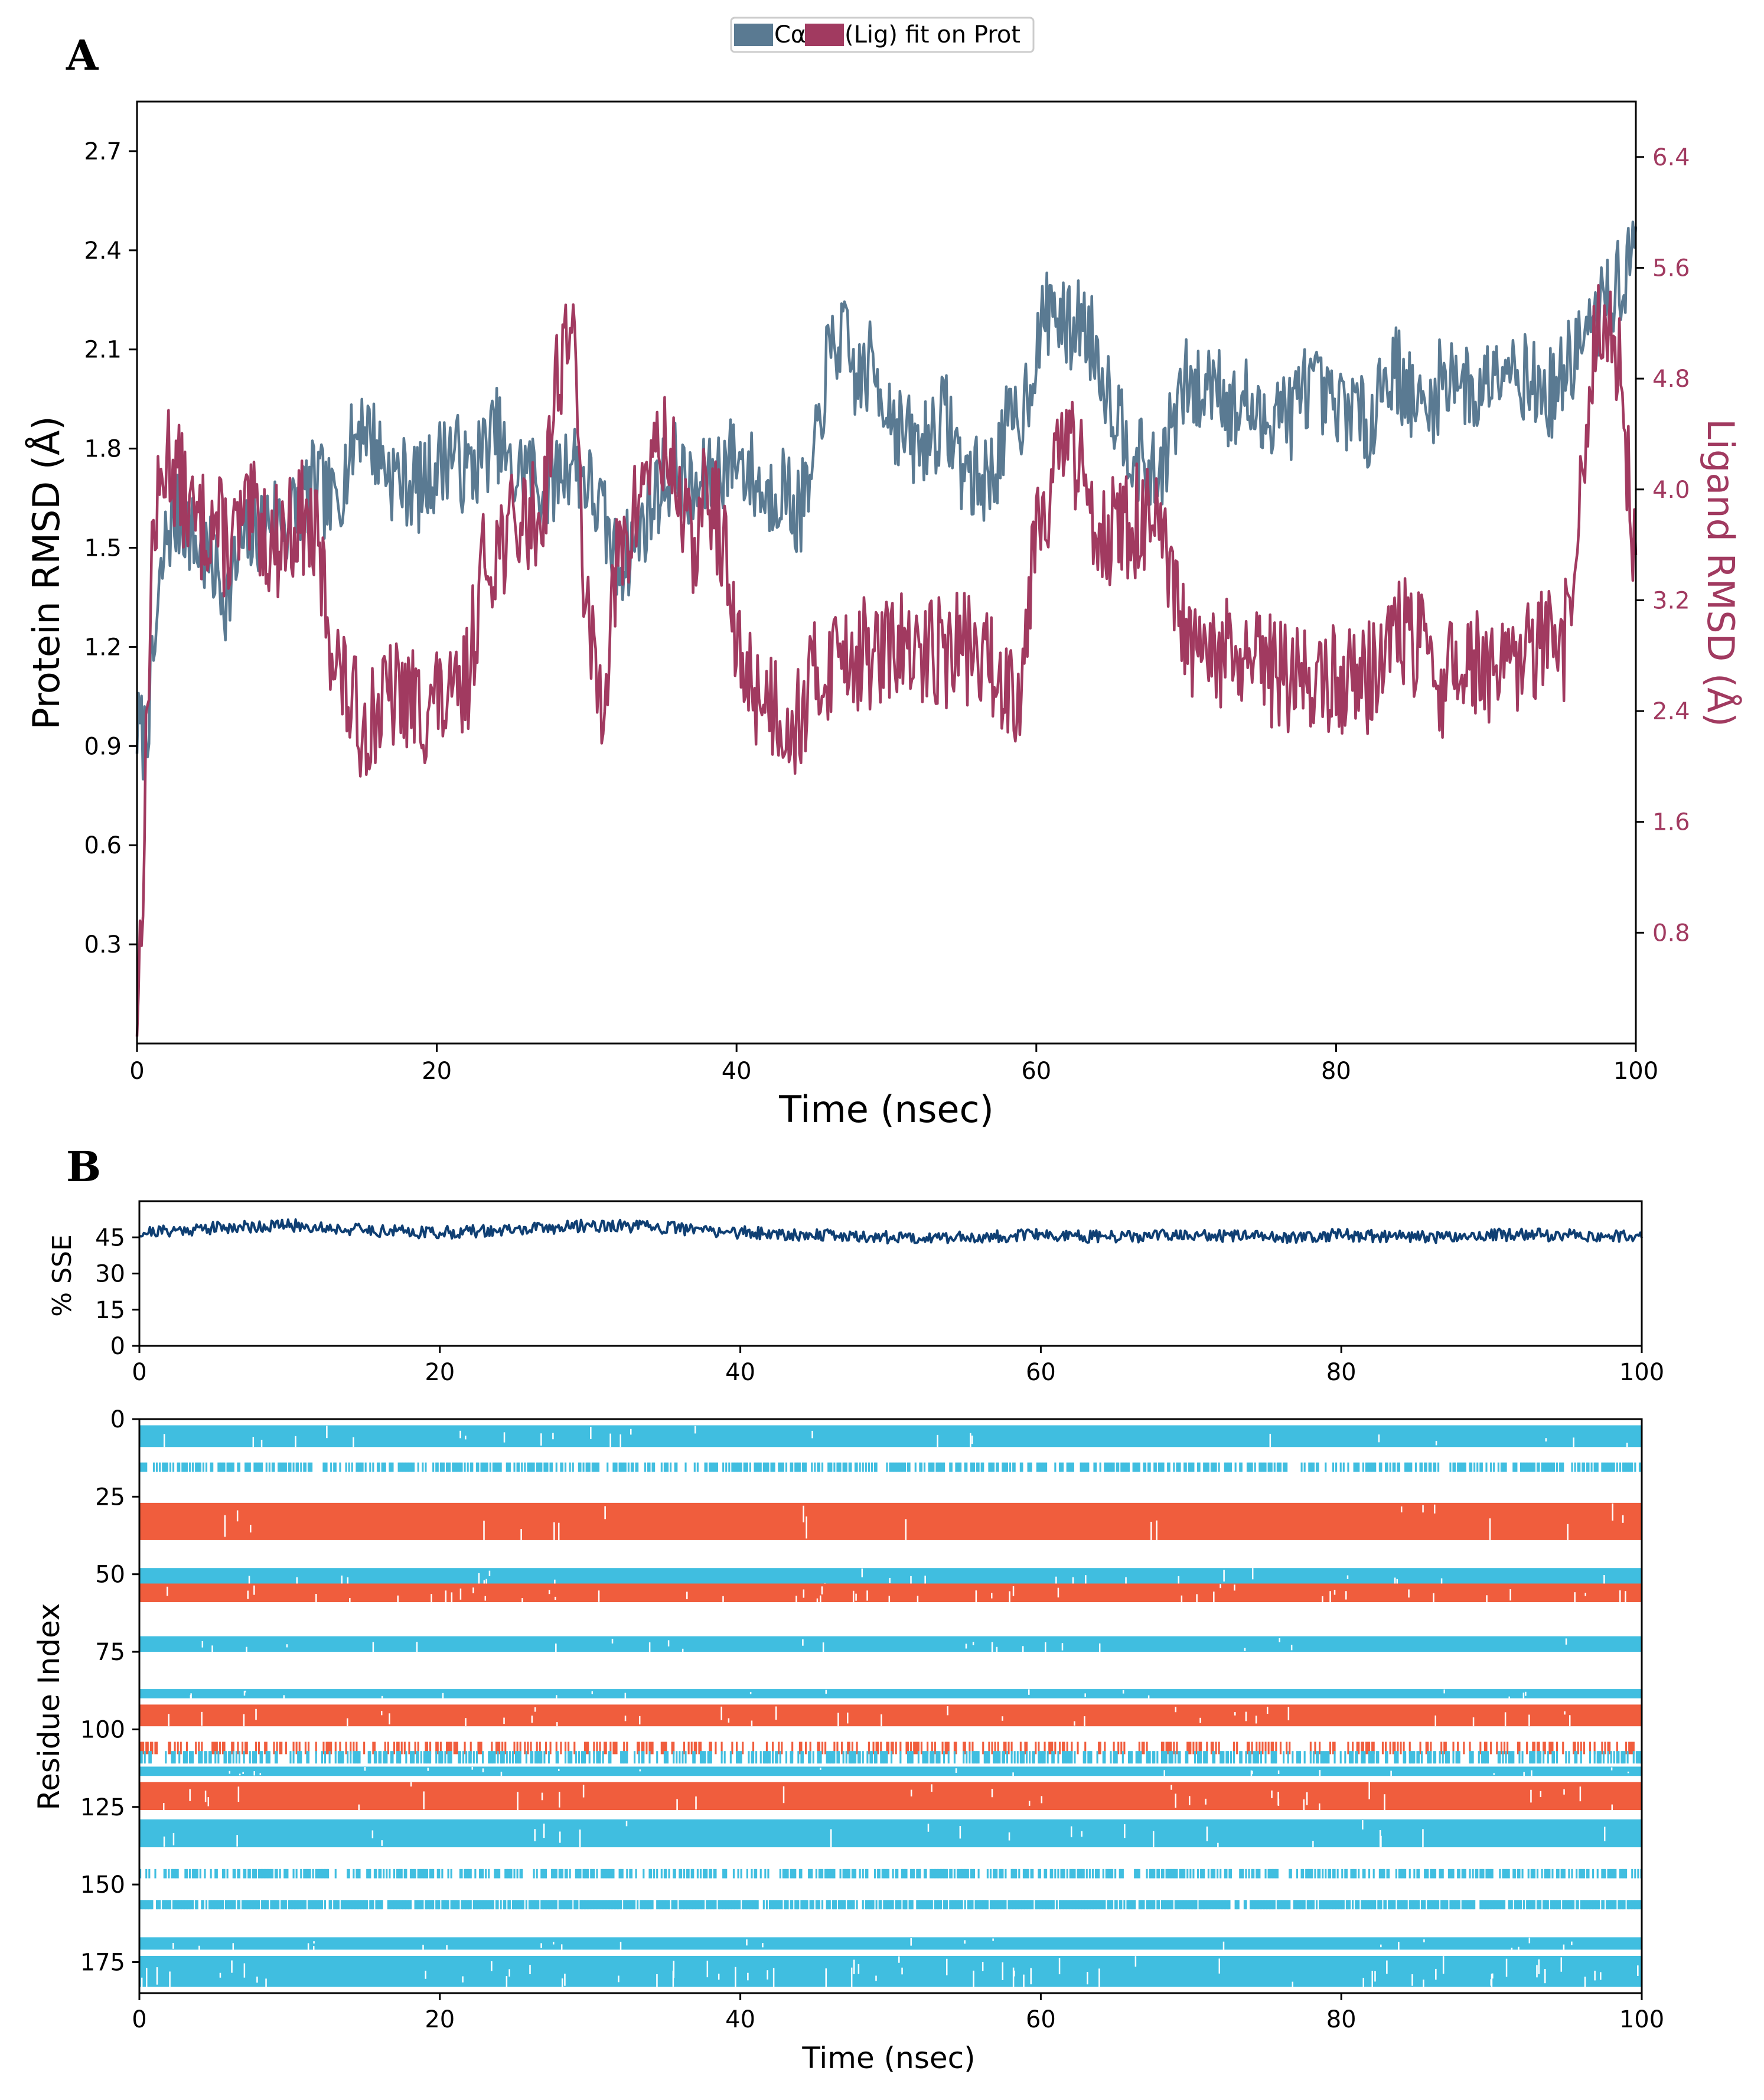 The height and width of the screenshot is (2100, 1764). What do you see at coordinates (886, 1109) in the screenshot?
I see `rmsd-x-axis-title: Time (nsec)` at bounding box center [886, 1109].